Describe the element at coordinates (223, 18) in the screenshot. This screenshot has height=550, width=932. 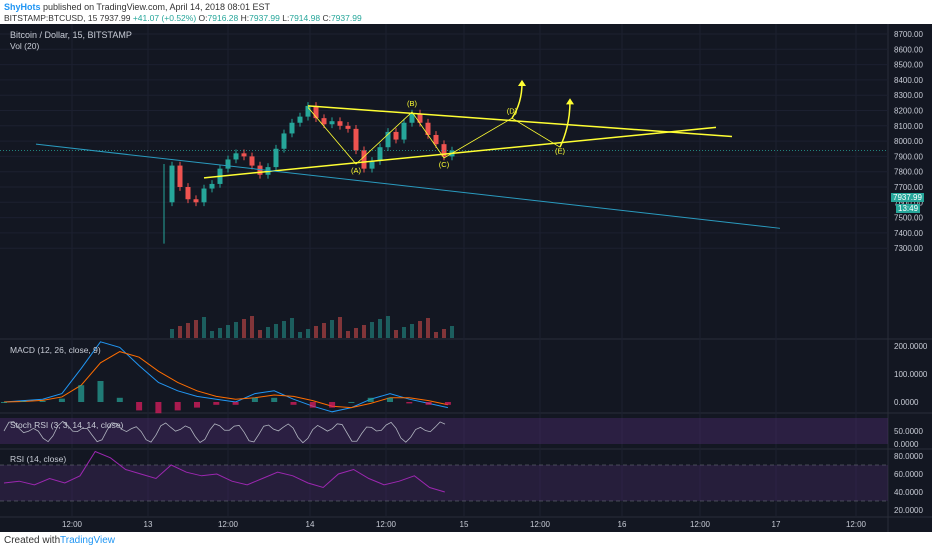
I see `open-value: 7916.28` at that location.